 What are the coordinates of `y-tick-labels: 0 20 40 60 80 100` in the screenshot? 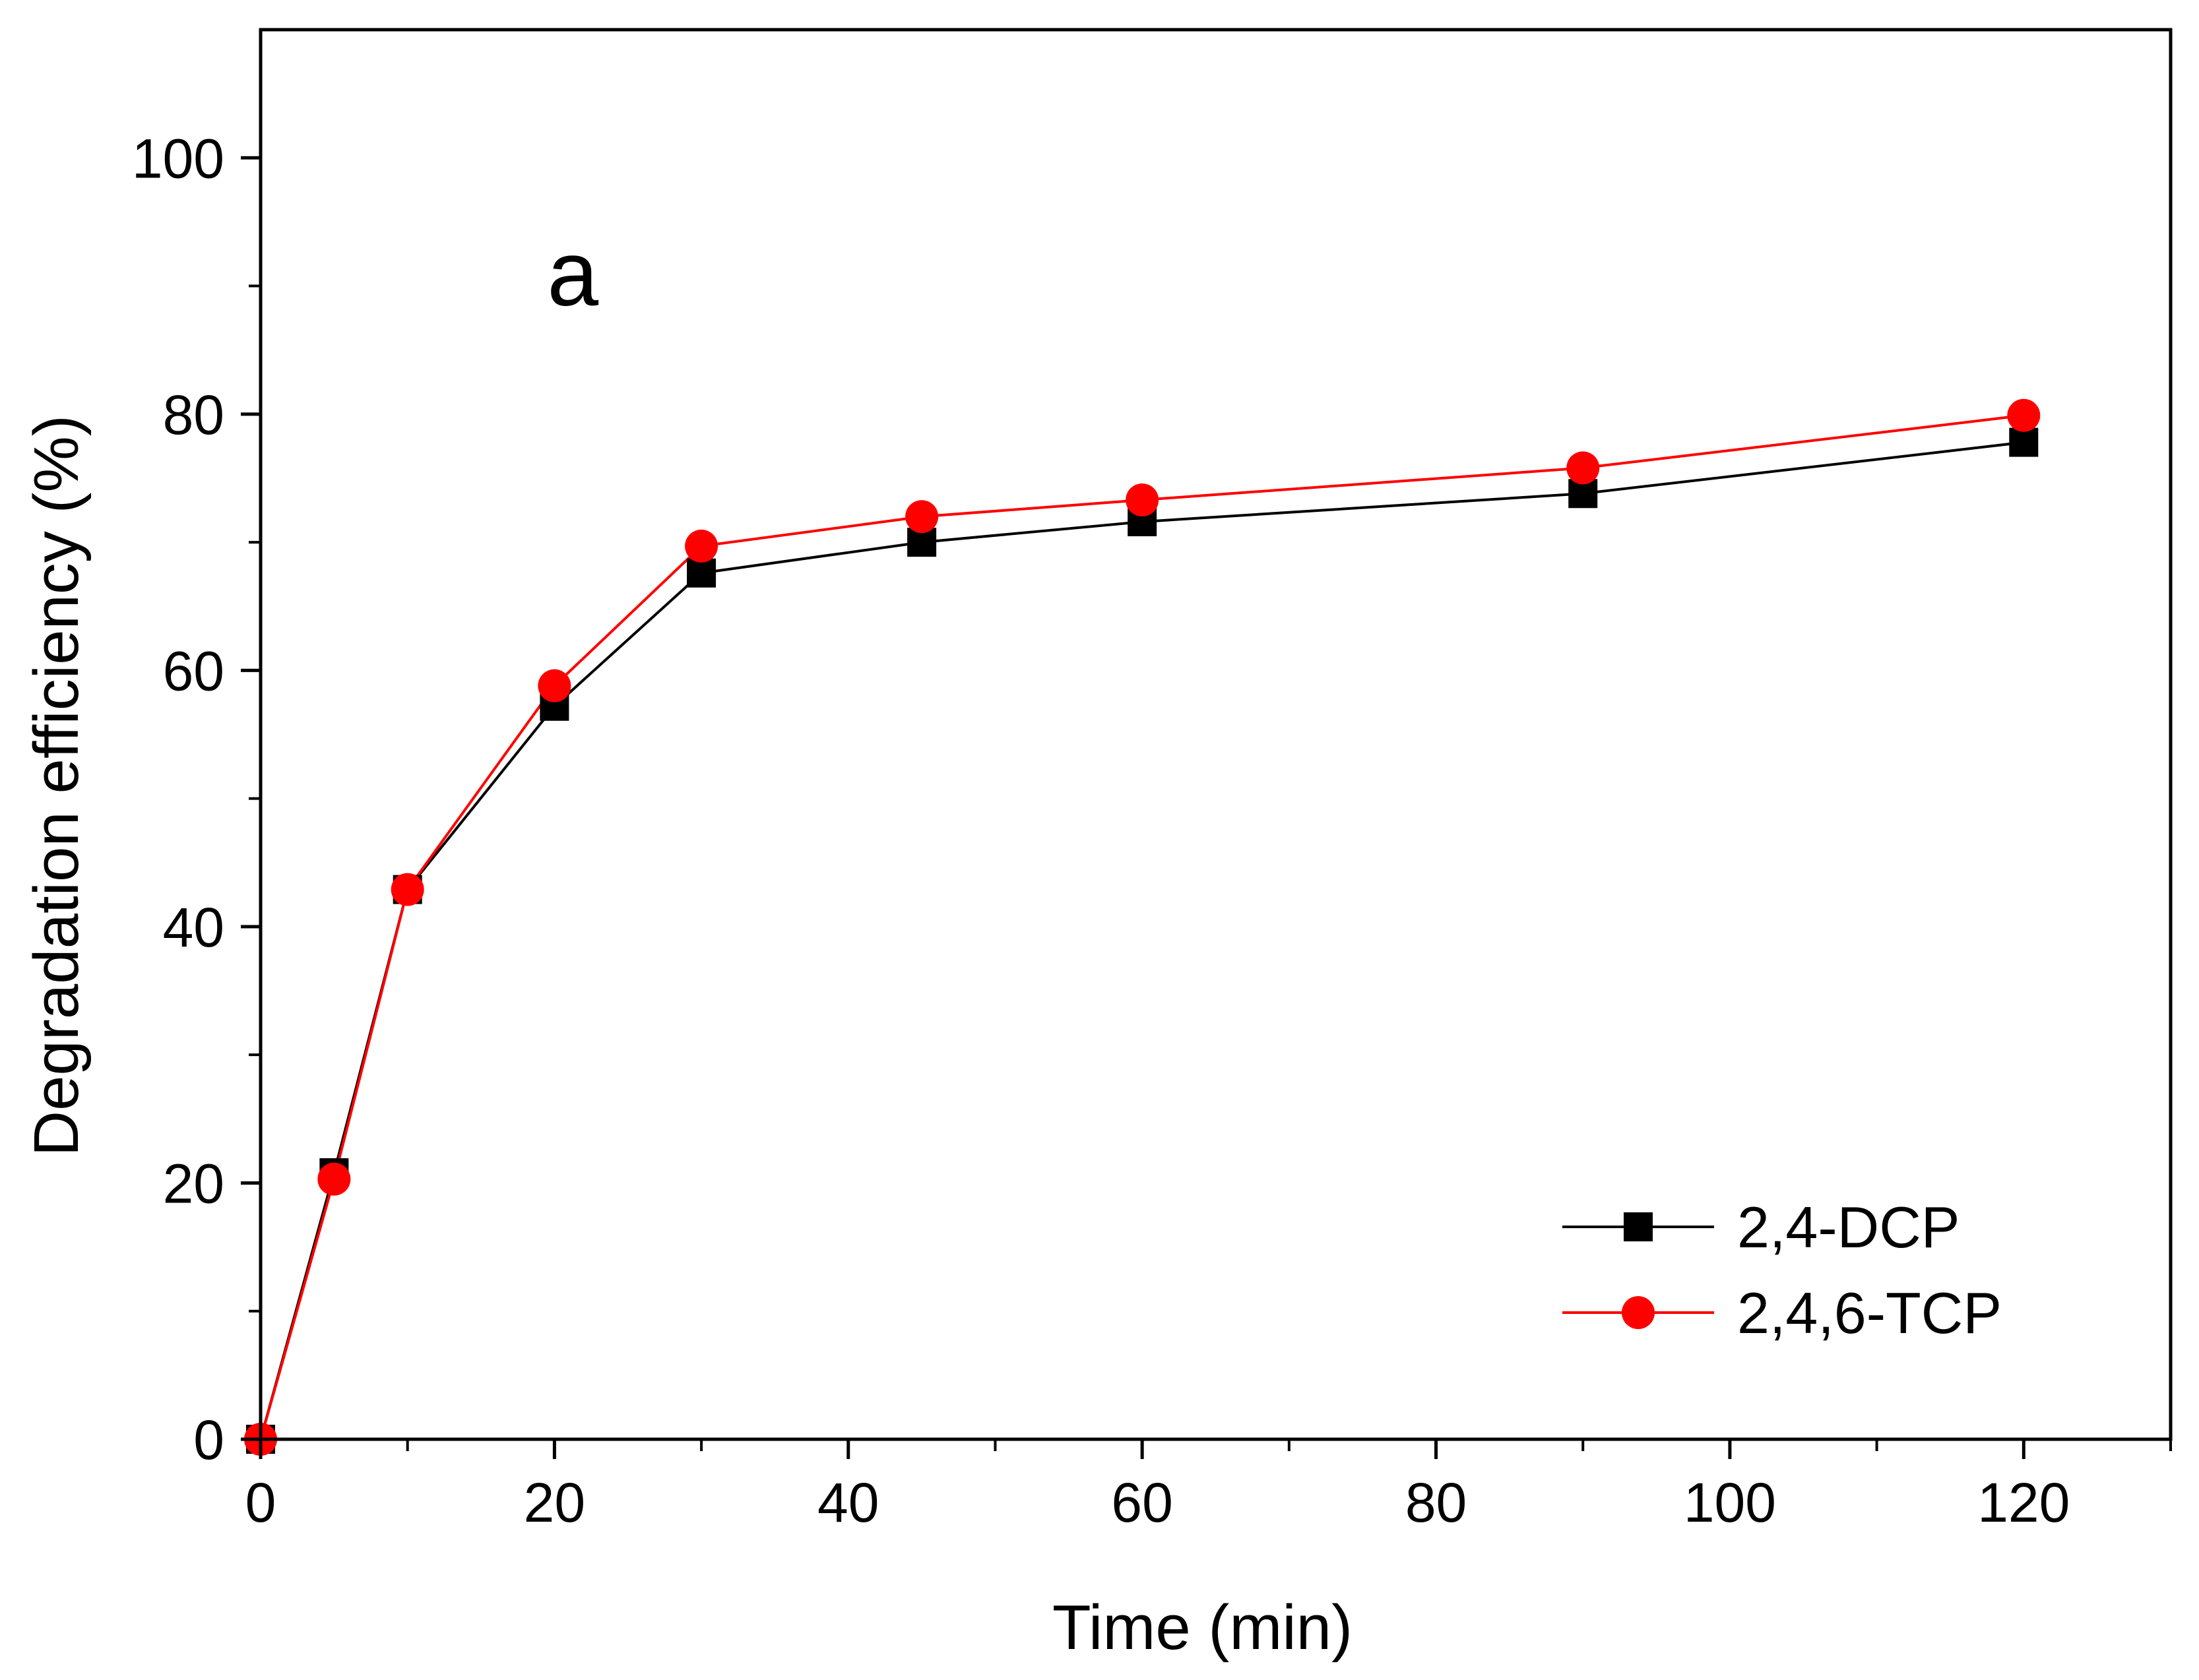 It's located at (178, 799).